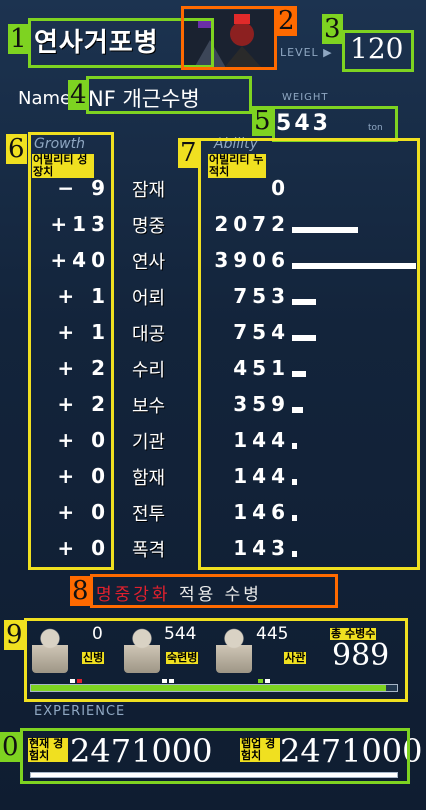 The image size is (426, 810). Describe the element at coordinates (213, 338) in the screenshot. I see `stat-row: + 1 대공 754` at that location.